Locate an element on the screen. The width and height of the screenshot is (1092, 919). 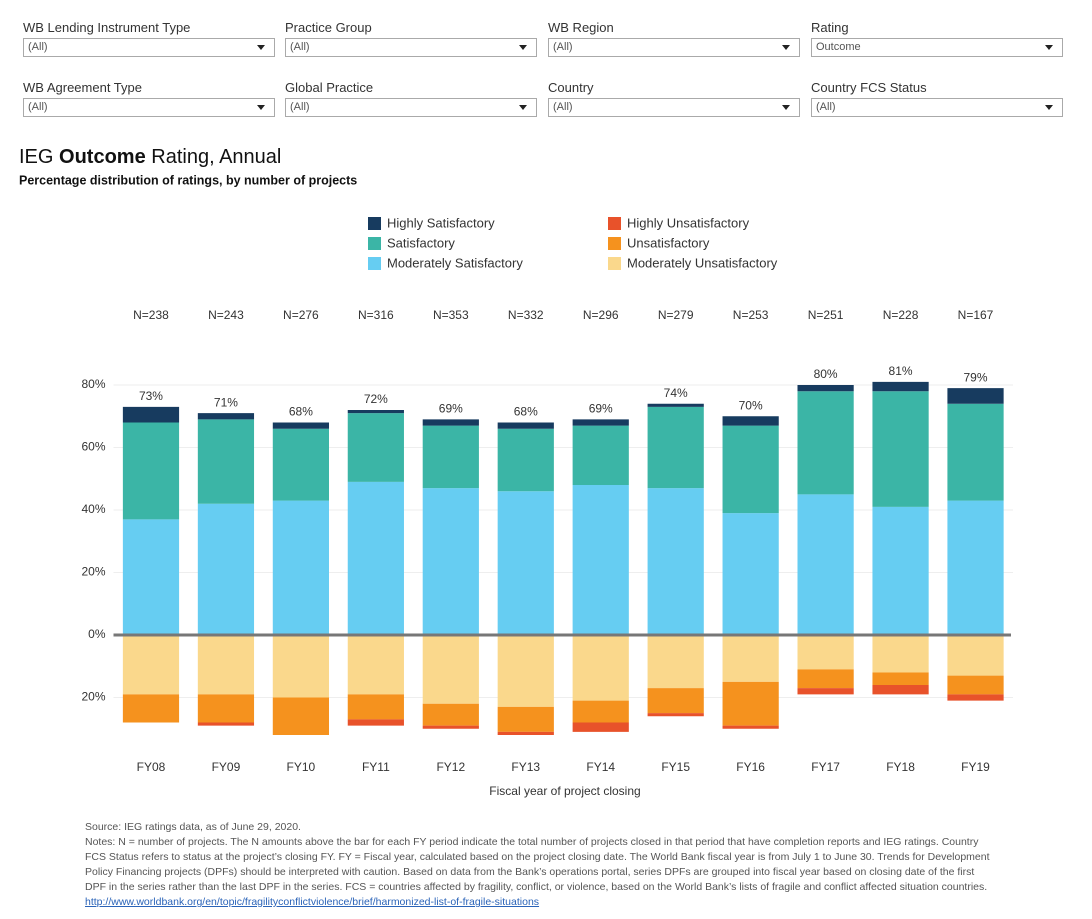
legend-label: Highly Unsatisfactory is located at coordinates (688, 222).